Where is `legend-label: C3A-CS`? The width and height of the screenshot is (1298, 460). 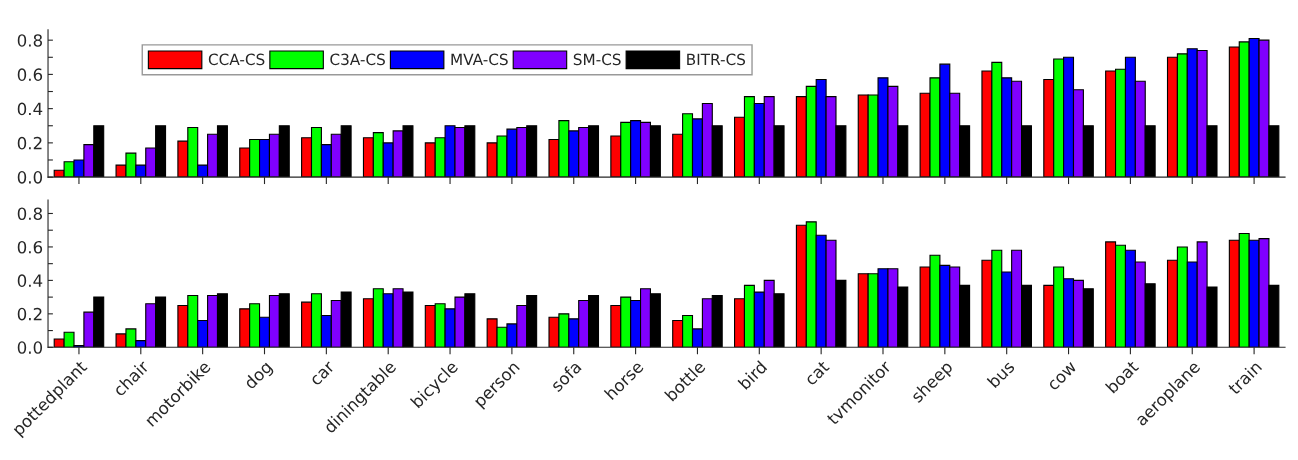
legend-label: C3A-CS is located at coordinates (357, 59).